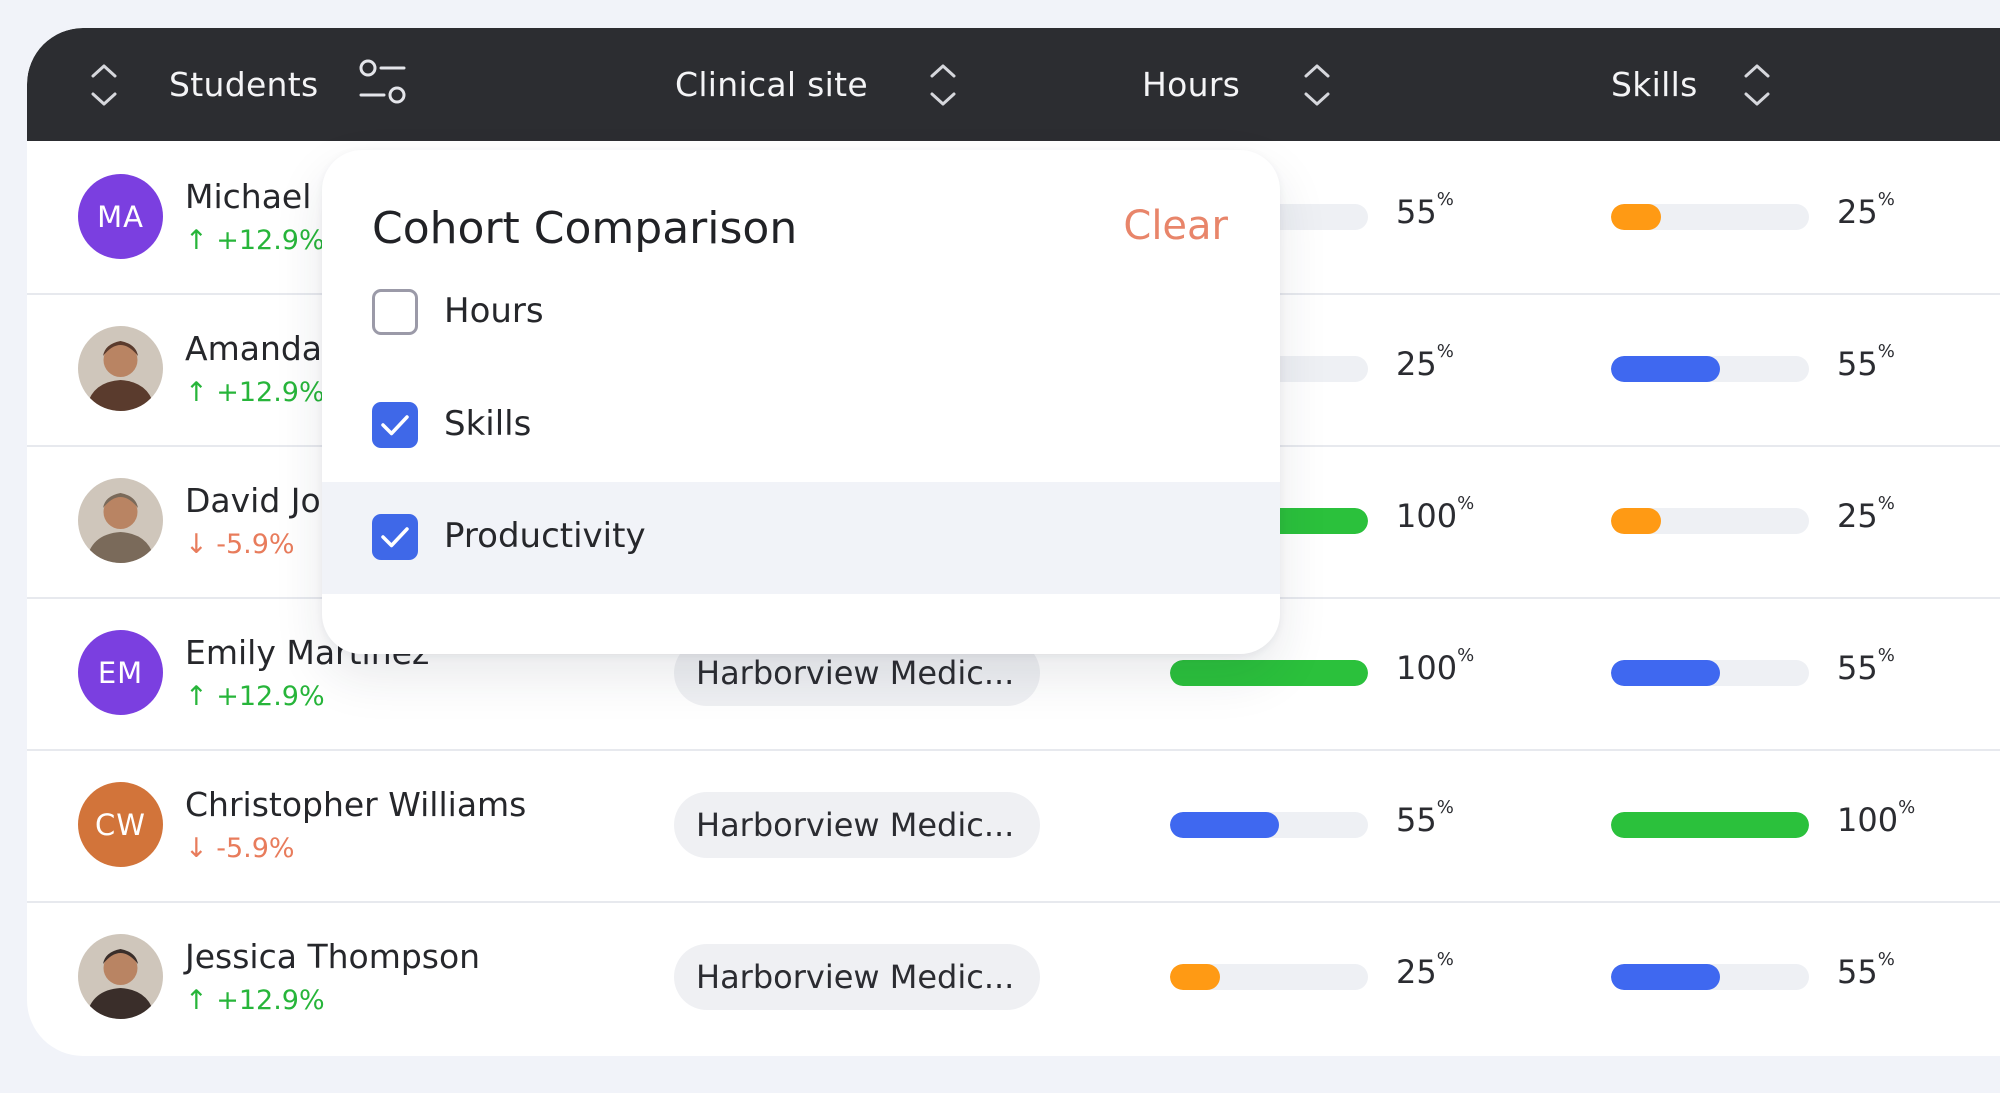 This screenshot has height=1093, width=2000. Describe the element at coordinates (1427, 516) in the screenshot. I see `hours-percent-value: 100` at that location.